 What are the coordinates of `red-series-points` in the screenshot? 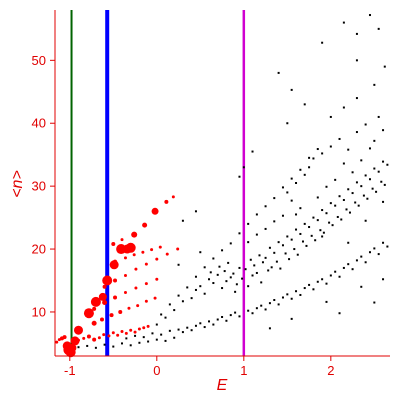 It's located at (117, 276).